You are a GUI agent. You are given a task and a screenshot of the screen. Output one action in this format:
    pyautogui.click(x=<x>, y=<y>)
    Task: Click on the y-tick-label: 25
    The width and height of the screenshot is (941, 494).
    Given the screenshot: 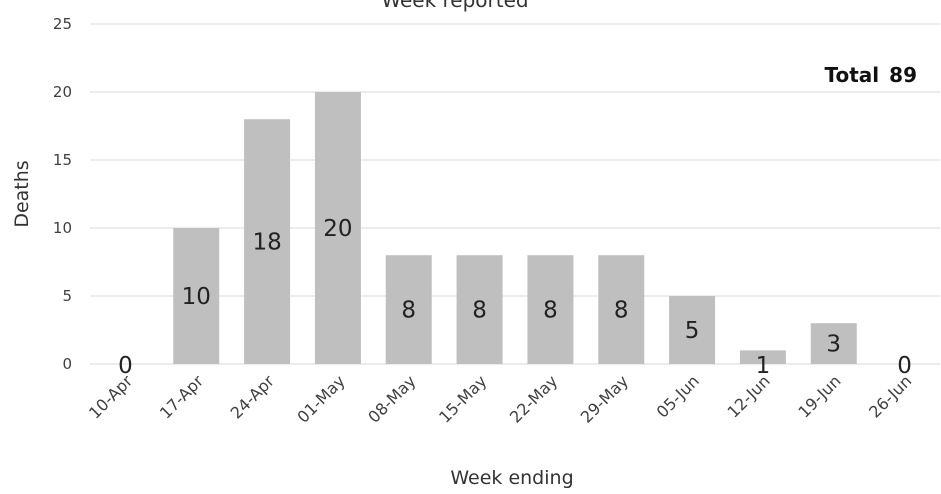 What is the action you would take?
    pyautogui.click(x=62, y=24)
    